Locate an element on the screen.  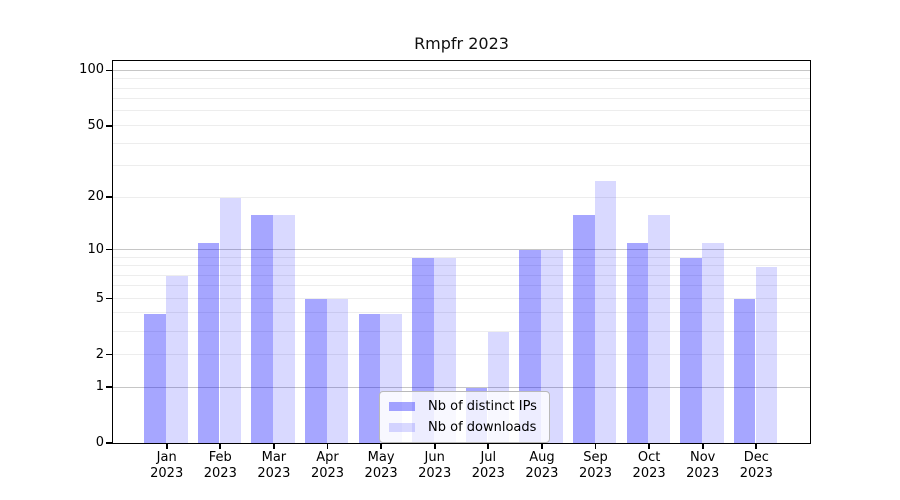
bar-mar-downloads is located at coordinates (284, 329).